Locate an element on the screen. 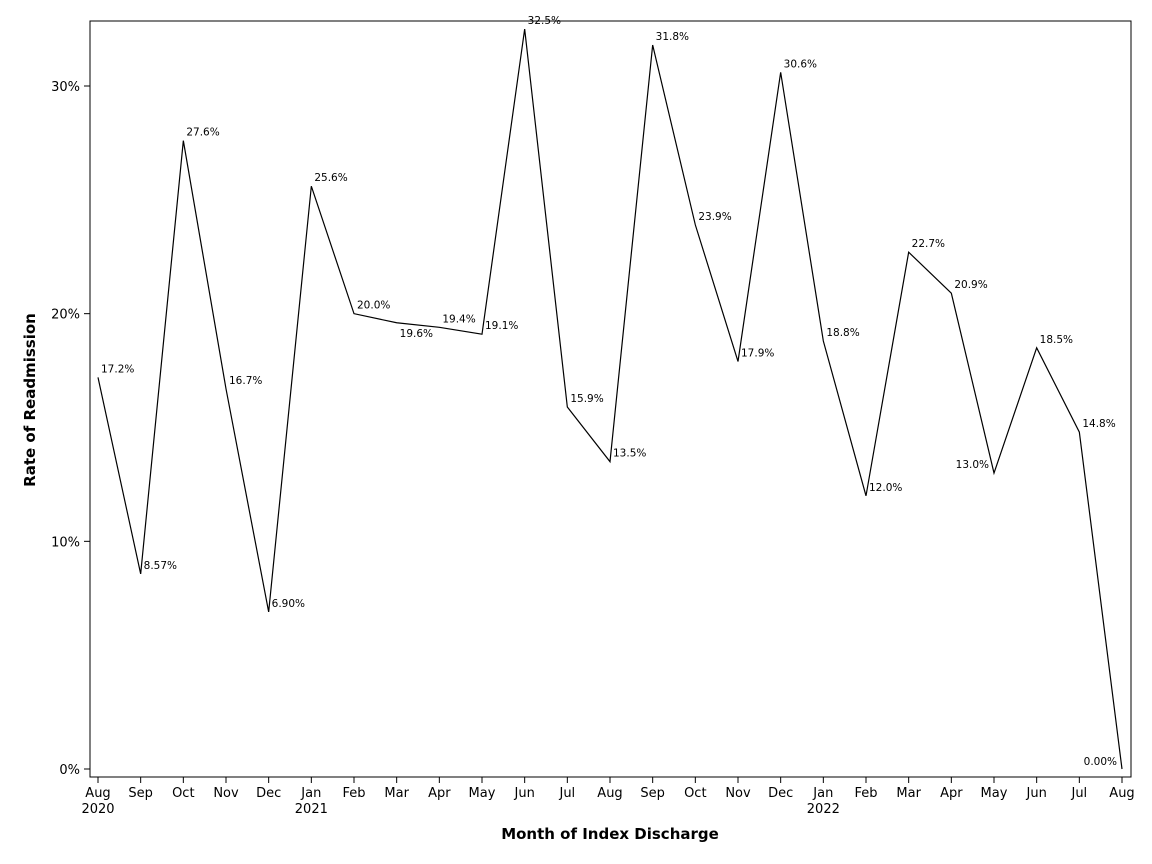 The height and width of the screenshot is (864, 1152). data-point-label: 18.5% is located at coordinates (1056, 340).